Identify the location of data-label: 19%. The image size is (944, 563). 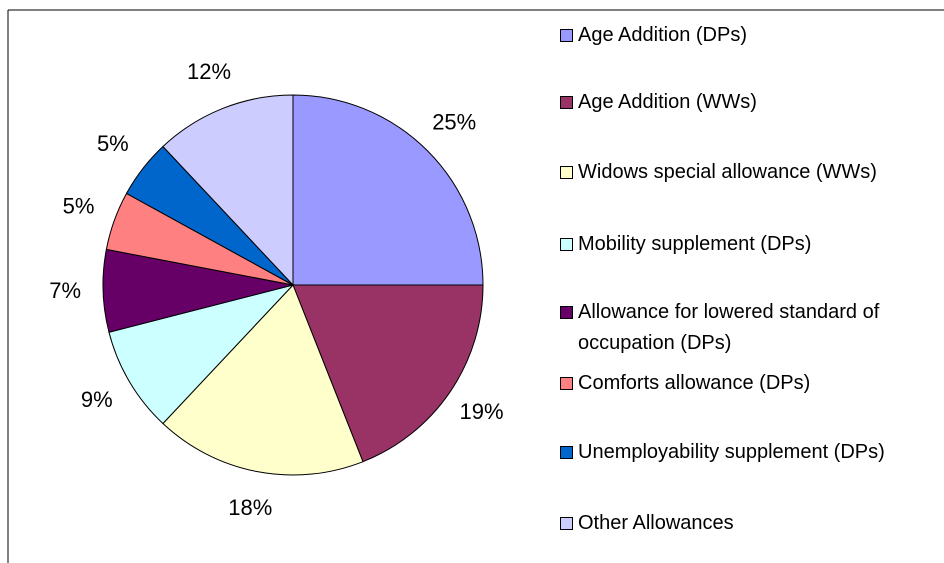
(482, 411).